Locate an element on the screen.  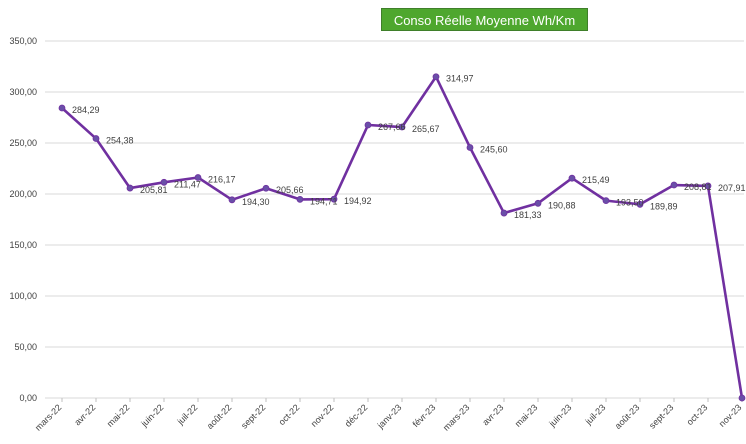
data-label-11: 314,97 is located at coordinates (460, 79).